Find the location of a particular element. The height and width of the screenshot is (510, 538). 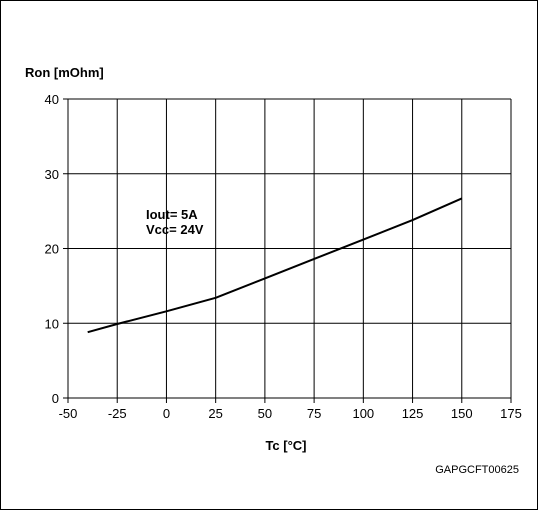

x-tick-label: 25 is located at coordinates (215, 413).